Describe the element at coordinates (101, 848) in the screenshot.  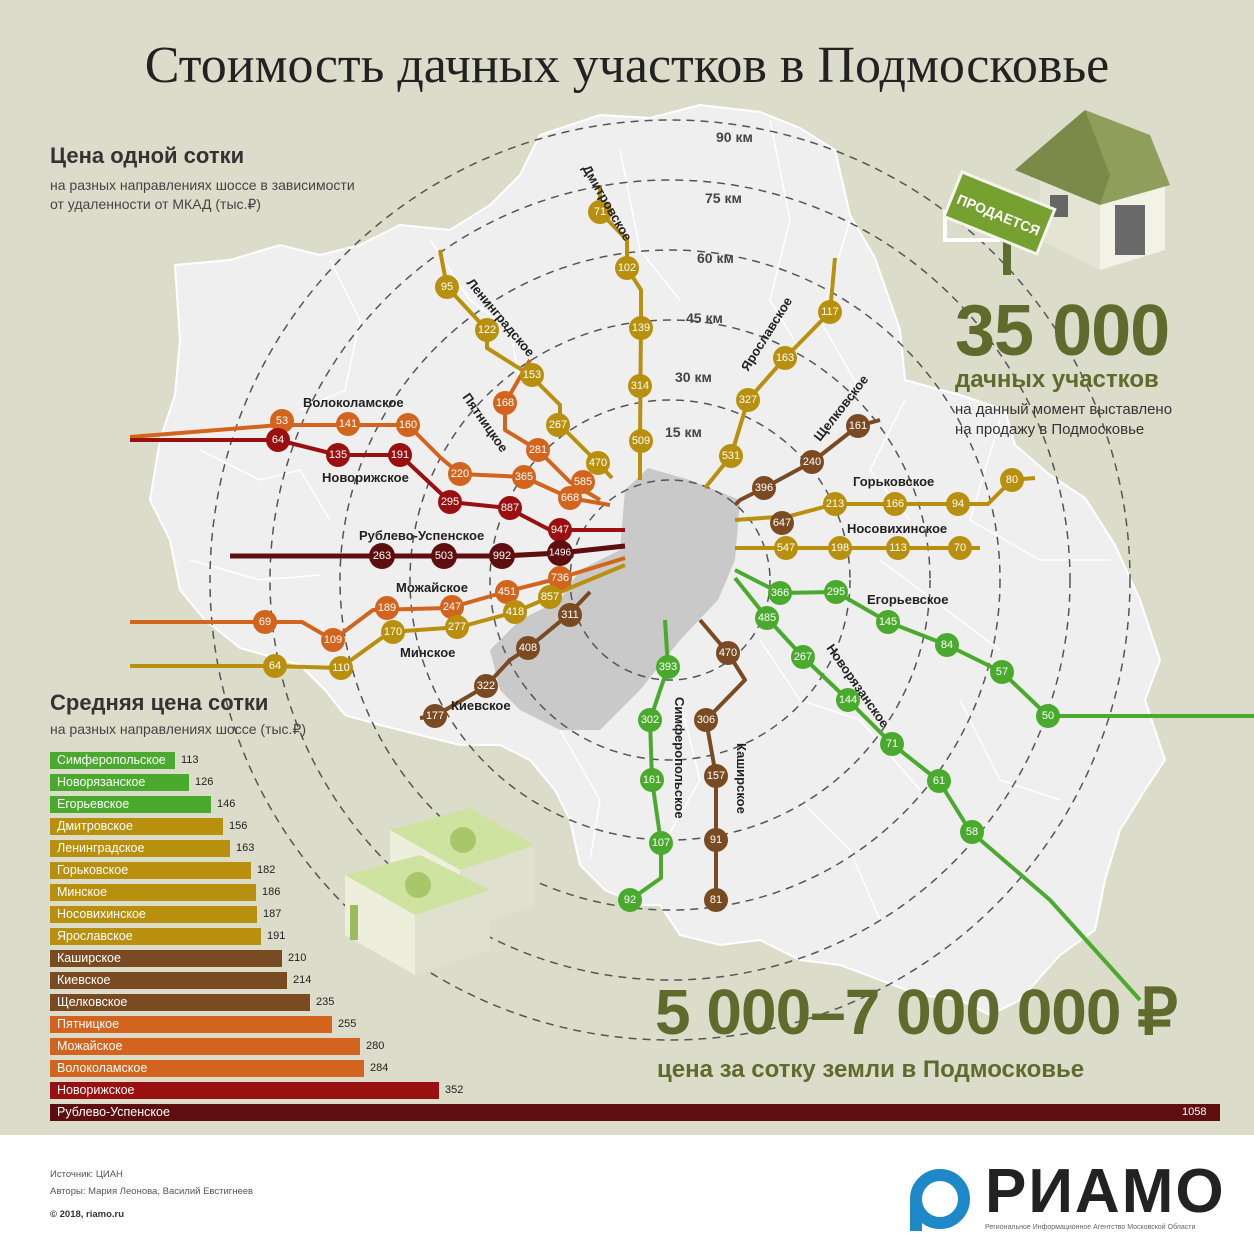
I see `bar-label: Ленинградское` at that location.